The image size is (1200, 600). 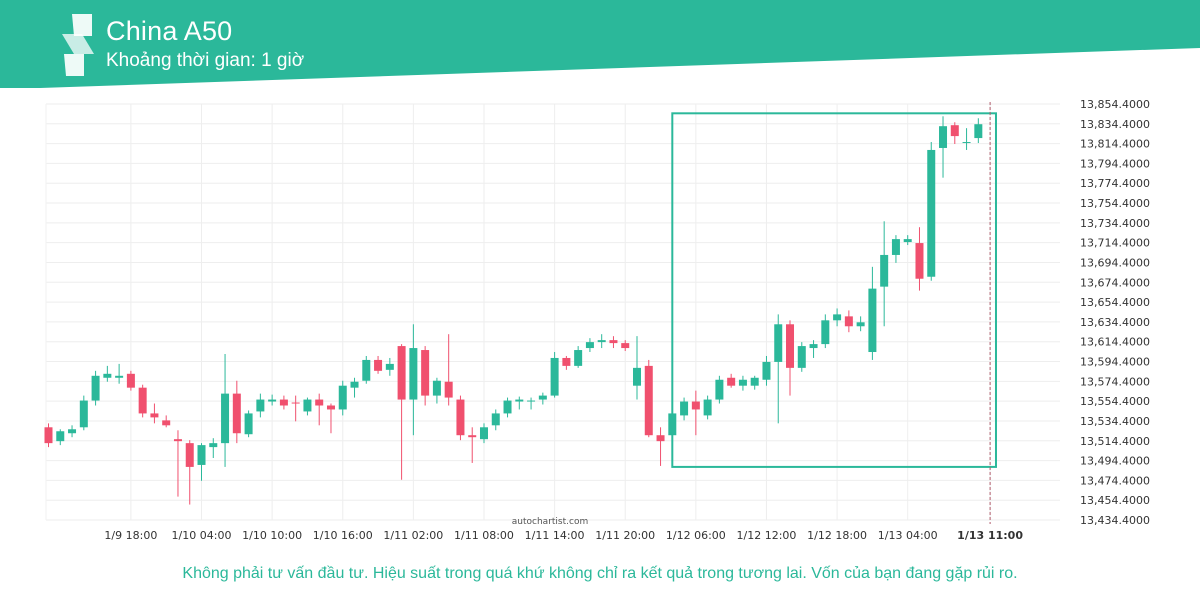 What do you see at coordinates (1115, 421) in the screenshot?
I see `y-tick-label: 13,534.4000` at bounding box center [1115, 421].